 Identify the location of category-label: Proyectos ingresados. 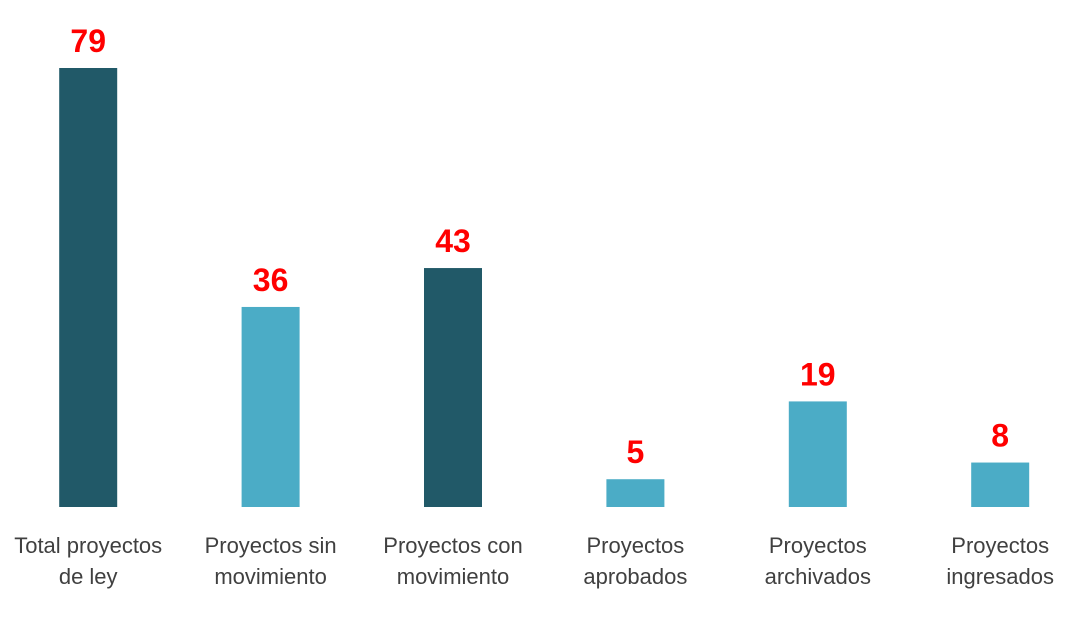
(1000, 561).